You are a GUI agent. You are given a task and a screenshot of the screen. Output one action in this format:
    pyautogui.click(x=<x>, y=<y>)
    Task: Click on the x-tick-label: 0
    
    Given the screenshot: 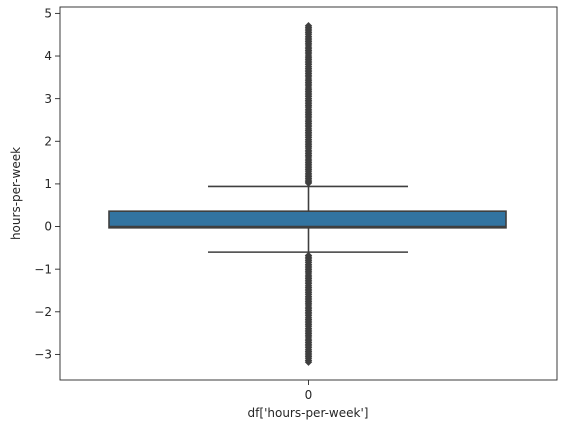 What is the action you would take?
    pyautogui.click(x=309, y=395)
    